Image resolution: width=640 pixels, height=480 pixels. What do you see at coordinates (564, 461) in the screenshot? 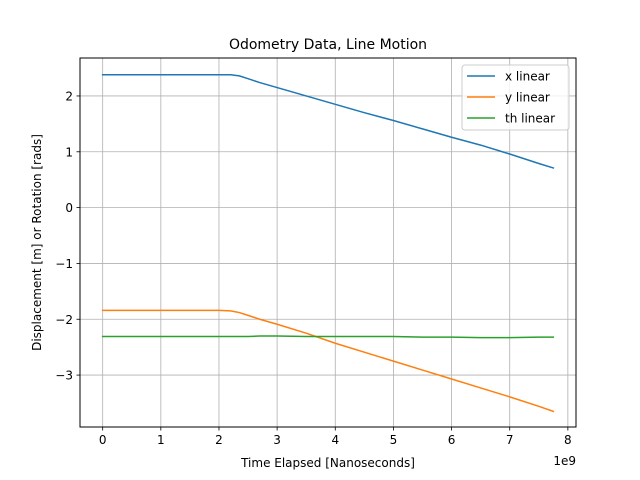
I see `x-axis-offset-label: 1e9` at bounding box center [564, 461].